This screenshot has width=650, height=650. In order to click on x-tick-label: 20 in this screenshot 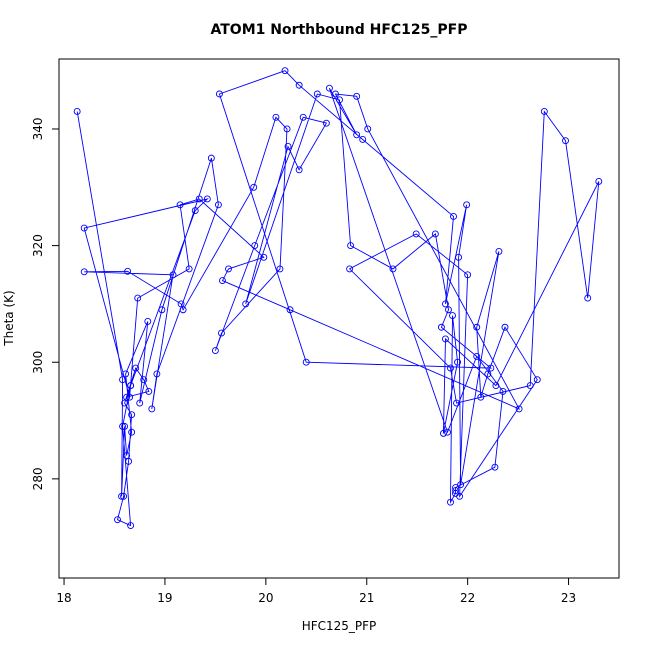, I will do `click(265, 598)`.